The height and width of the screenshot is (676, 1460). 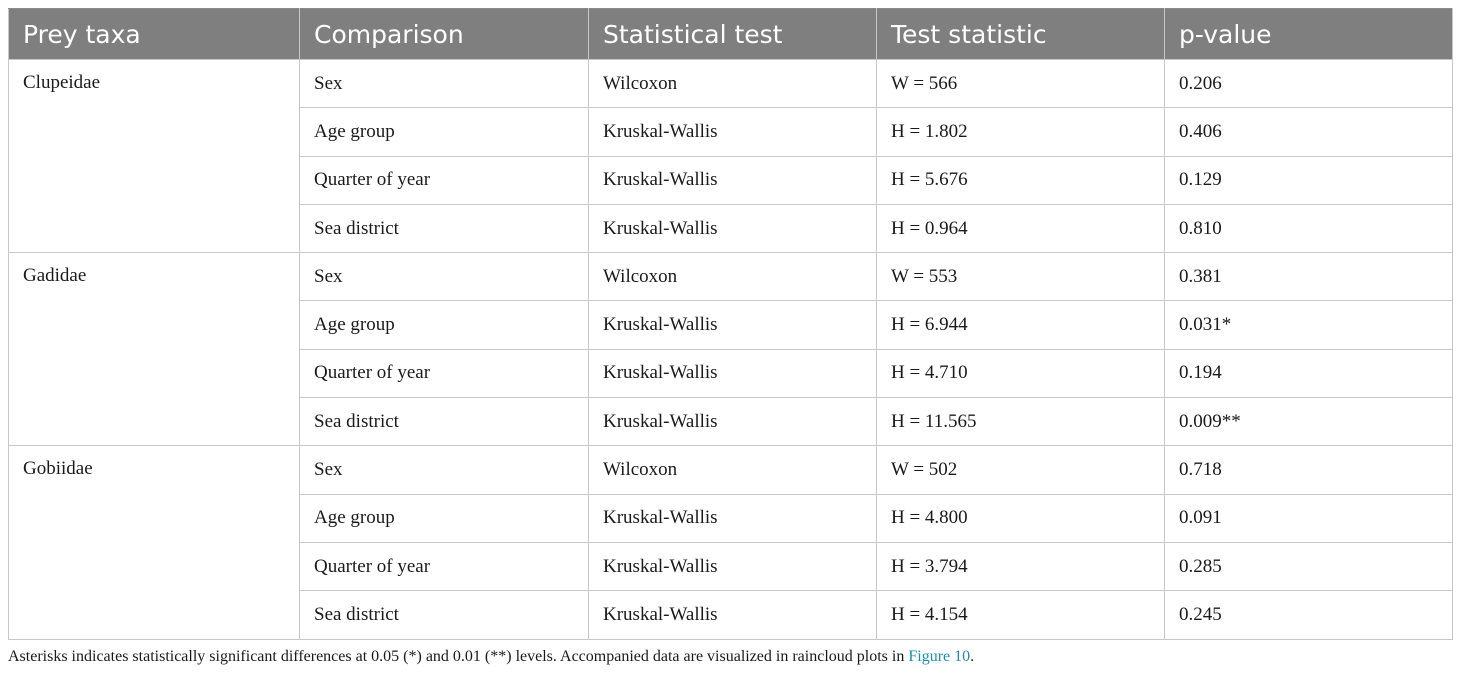 I want to click on header-prey-taxa: Prey taxa, so click(x=154, y=34).